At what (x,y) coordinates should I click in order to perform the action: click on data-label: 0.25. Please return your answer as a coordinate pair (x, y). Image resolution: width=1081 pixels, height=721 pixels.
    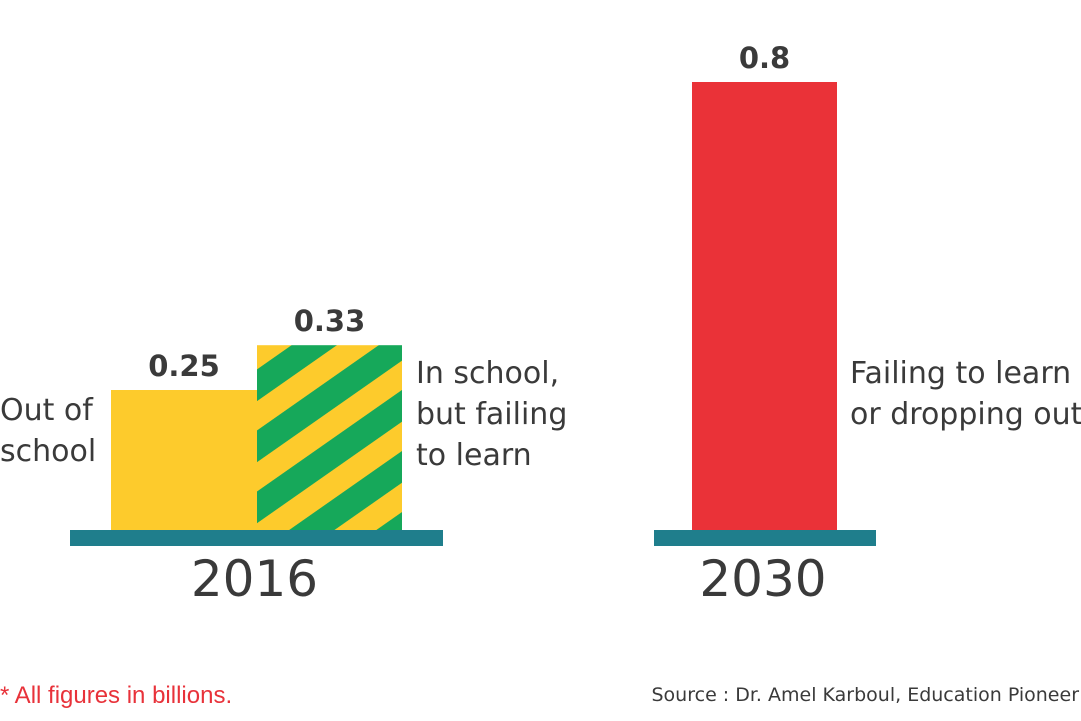
    Looking at the image, I should click on (184, 366).